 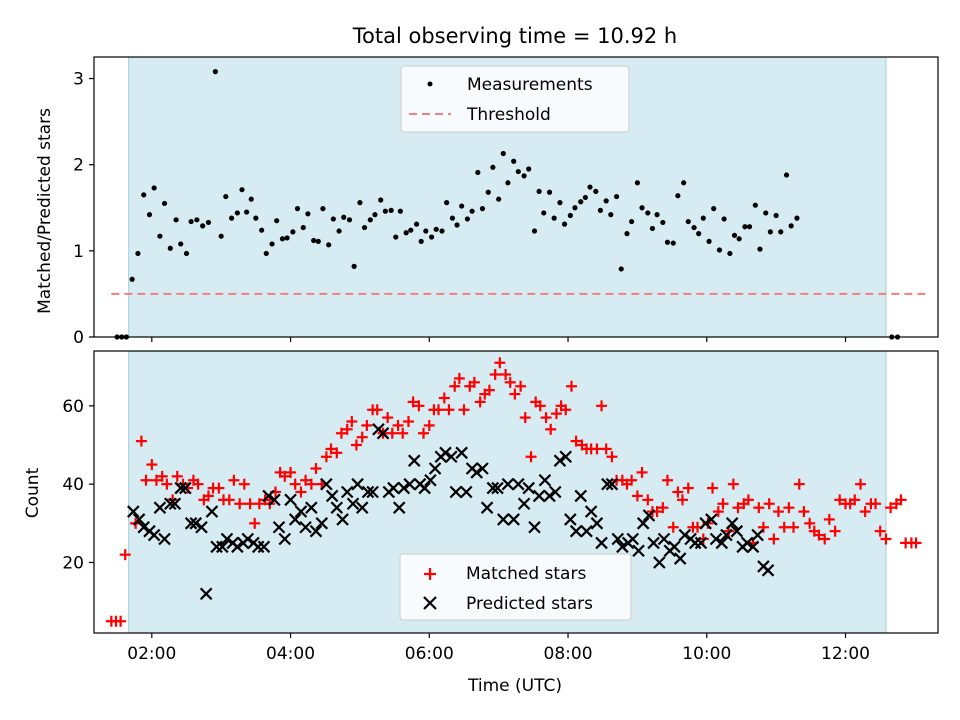 I want to click on y-tick-label: 2, so click(x=78, y=166).